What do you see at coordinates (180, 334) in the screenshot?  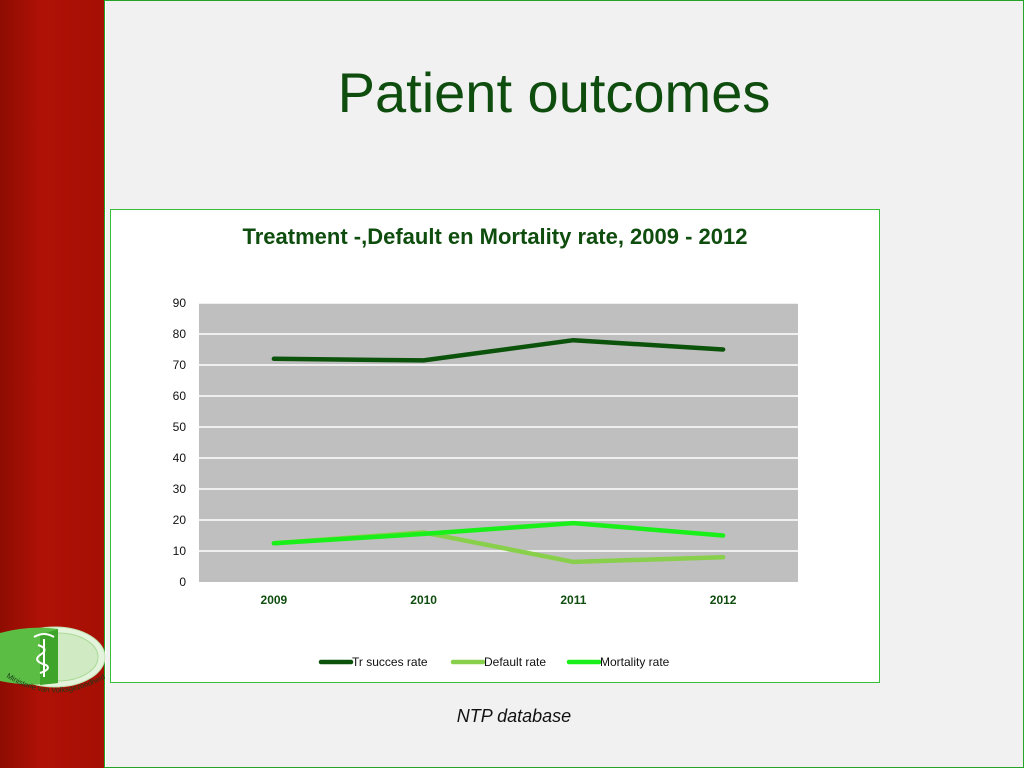 I see `y-tick-label: 80` at bounding box center [180, 334].